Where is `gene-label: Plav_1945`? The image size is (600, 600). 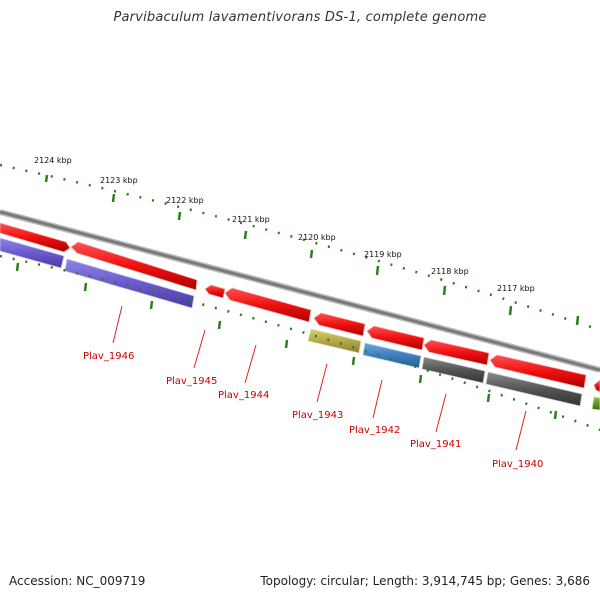 gene-label: Plav_1945 is located at coordinates (191, 381).